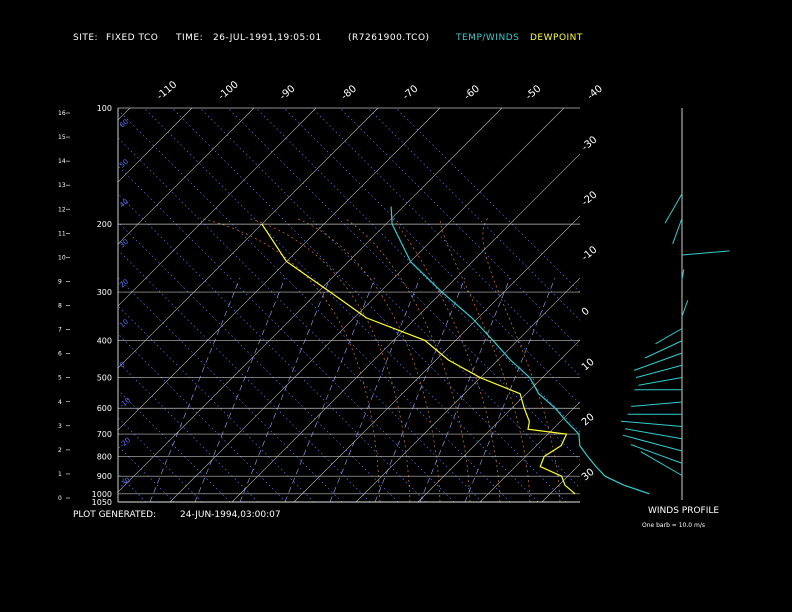 This screenshot has height=612, width=792. I want to click on pressure-label: 800, so click(104, 456).